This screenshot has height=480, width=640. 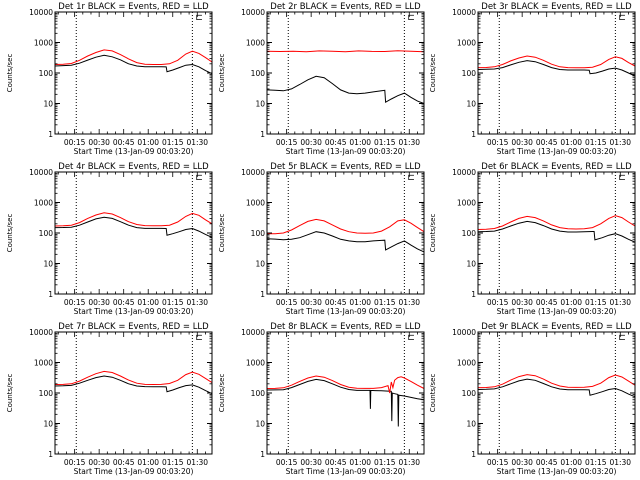 What do you see at coordinates (345, 327) in the screenshot?
I see `panel-title: Det 8r BLACK = Events, RED = LLD` at bounding box center [345, 327].